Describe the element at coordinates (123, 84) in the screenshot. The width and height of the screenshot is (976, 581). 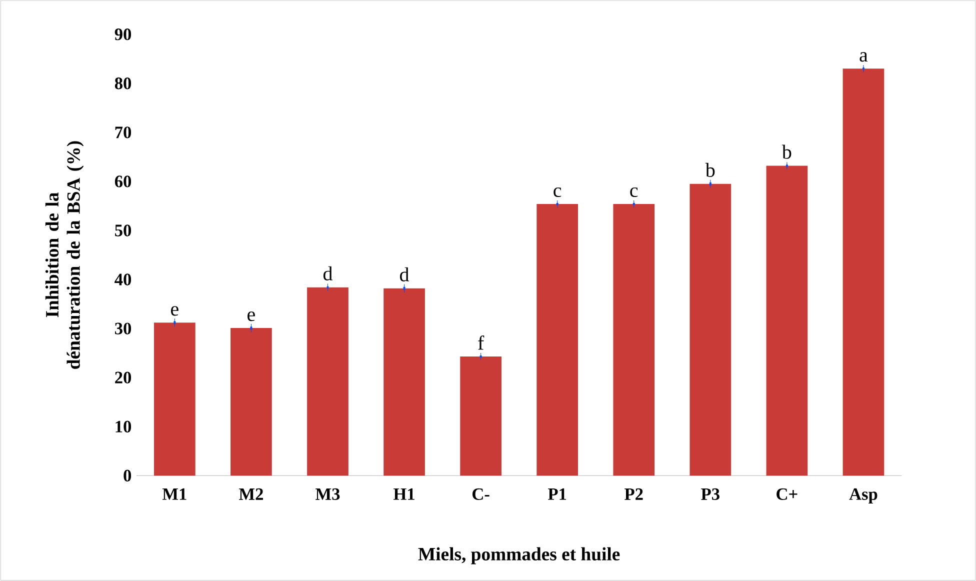
I see `y-tick-label: 80` at that location.